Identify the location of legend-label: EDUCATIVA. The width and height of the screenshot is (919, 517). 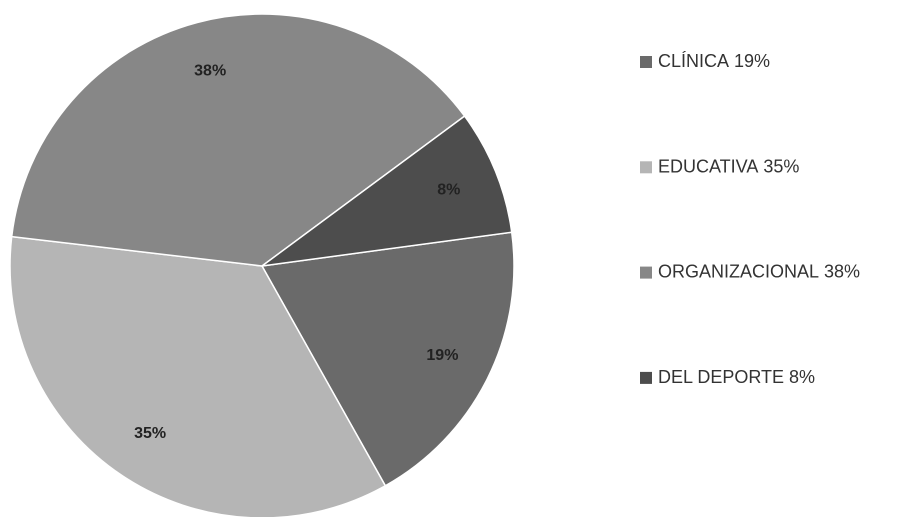
(708, 166).